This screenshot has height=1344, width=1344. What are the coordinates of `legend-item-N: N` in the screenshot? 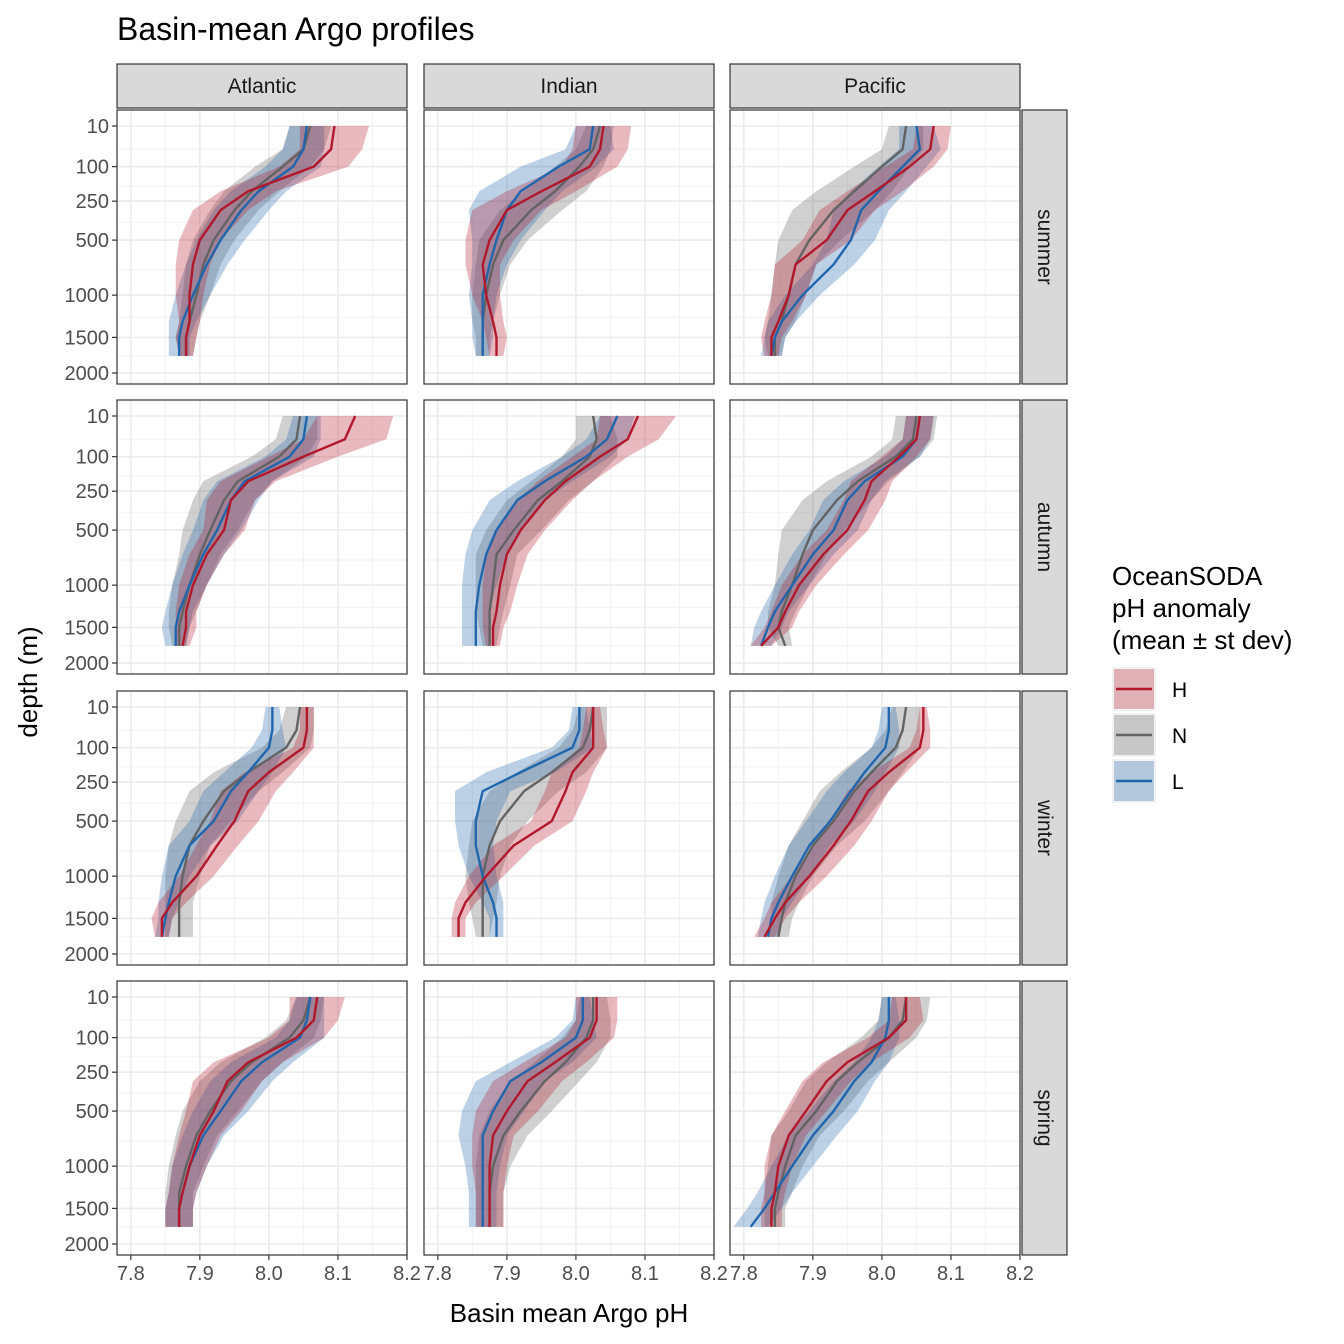 It's located at (1149, 735).